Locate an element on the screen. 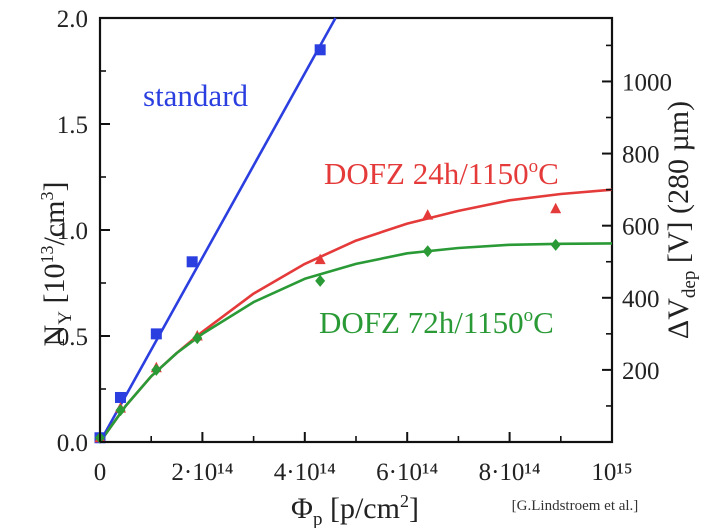 This screenshot has width=719, height=528. series-label-dofz72: DOFZ 72h/1150oC is located at coordinates (436, 322).